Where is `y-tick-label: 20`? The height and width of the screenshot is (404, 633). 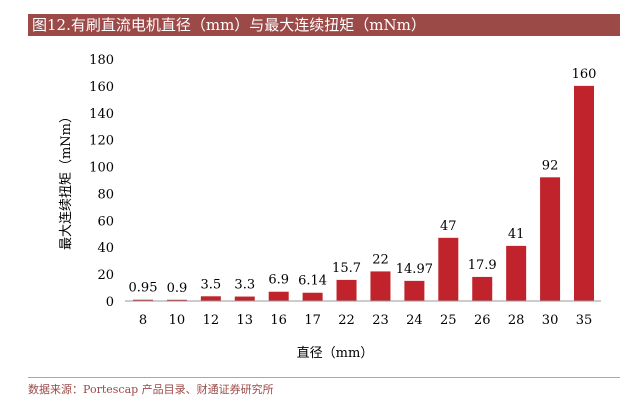 y-tick-label: 20 is located at coordinates (105, 275).